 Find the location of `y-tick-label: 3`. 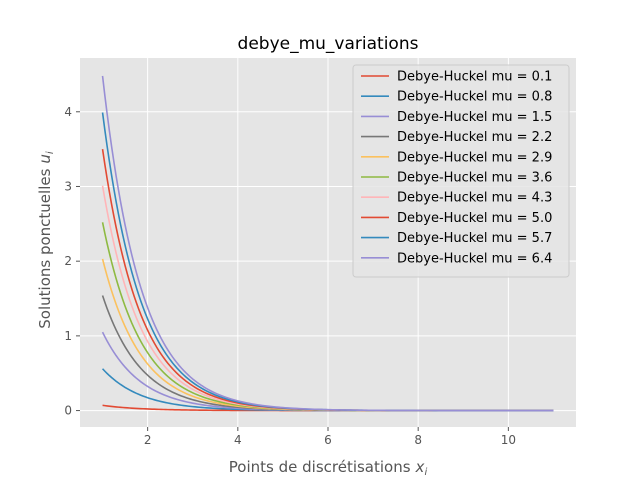

y-tick-label: 3 is located at coordinates (68, 186).